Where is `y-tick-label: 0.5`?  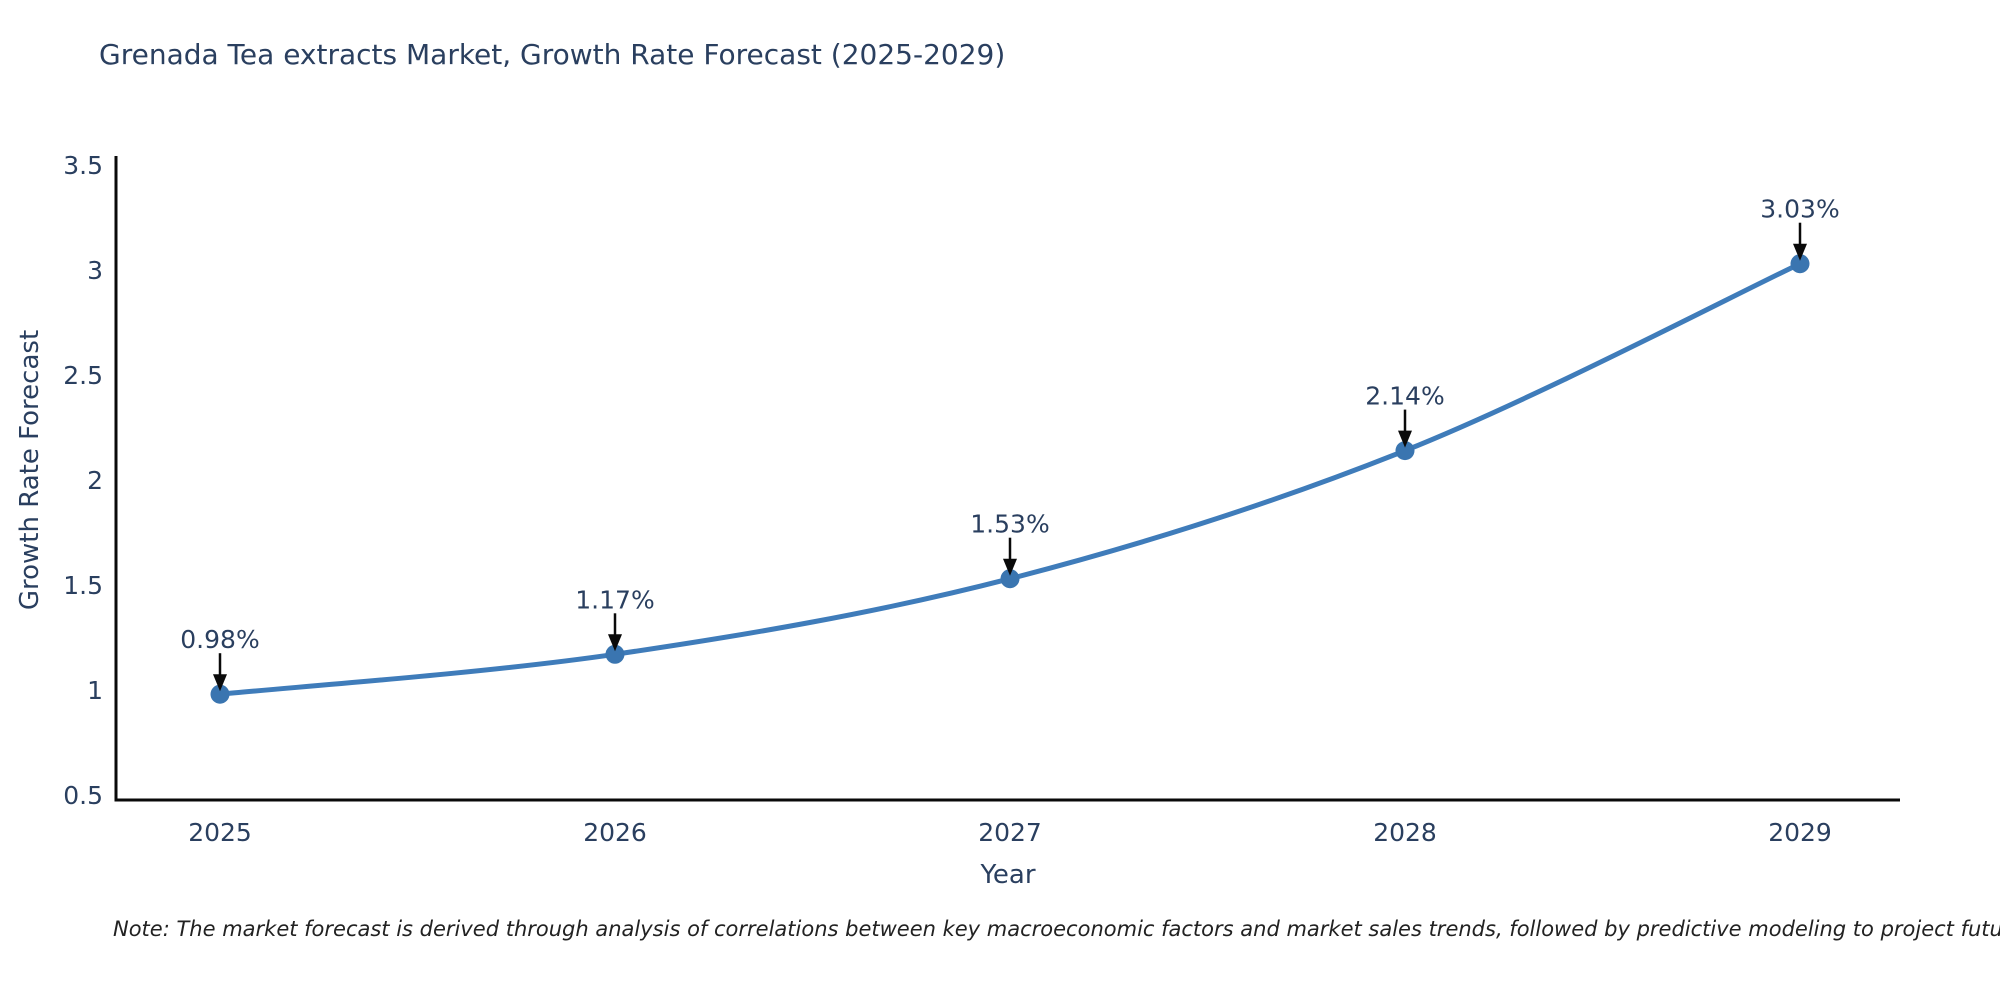 y-tick-label: 0.5 is located at coordinates (83, 795).